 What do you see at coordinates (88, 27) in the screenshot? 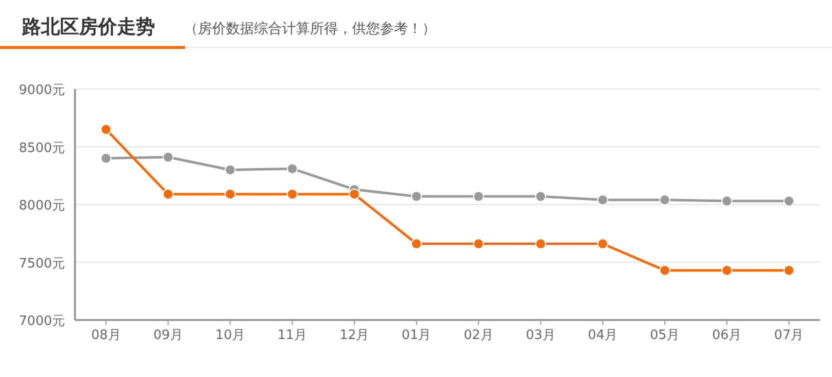
I see `chart-title: 路北区房价走势` at bounding box center [88, 27].